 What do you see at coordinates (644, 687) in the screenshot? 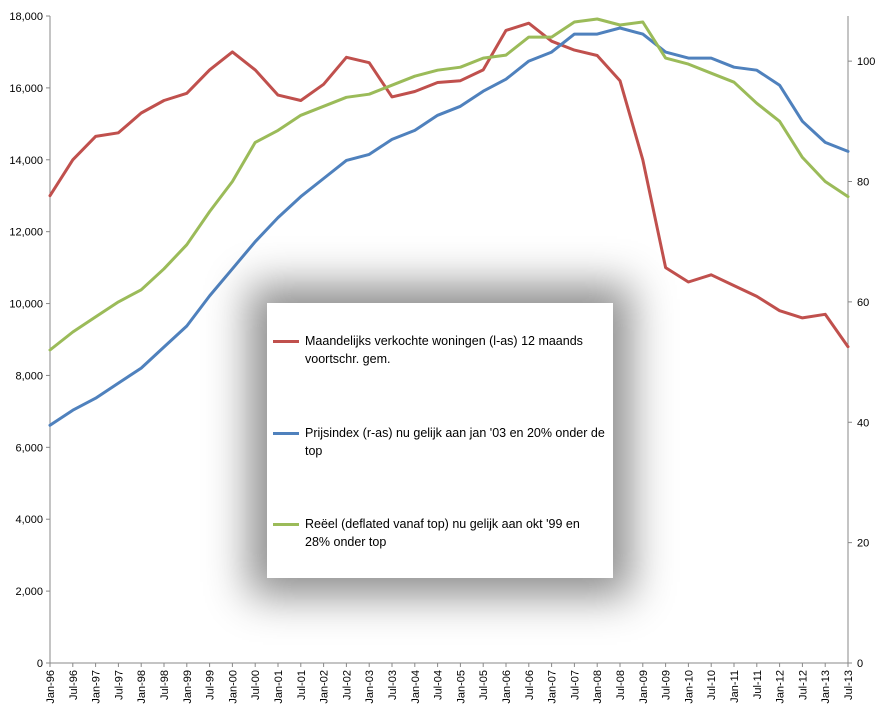
I see `x-tick-label: Jan-09` at bounding box center [644, 687].